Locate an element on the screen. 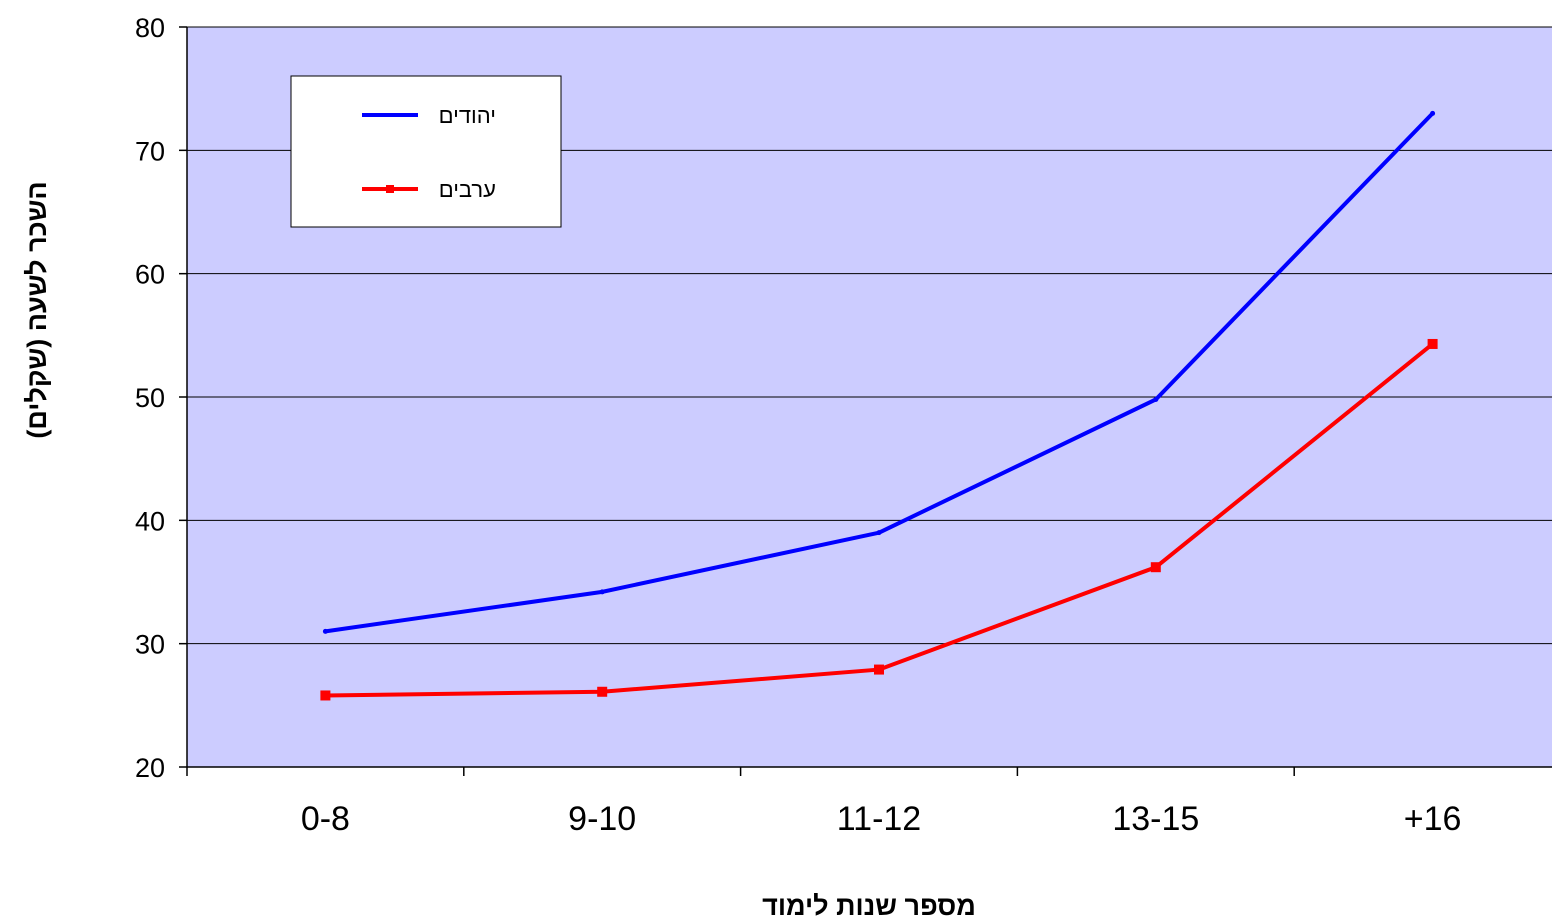 The image size is (1552, 923). legend: יהודים ערבים is located at coordinates (426, 151).